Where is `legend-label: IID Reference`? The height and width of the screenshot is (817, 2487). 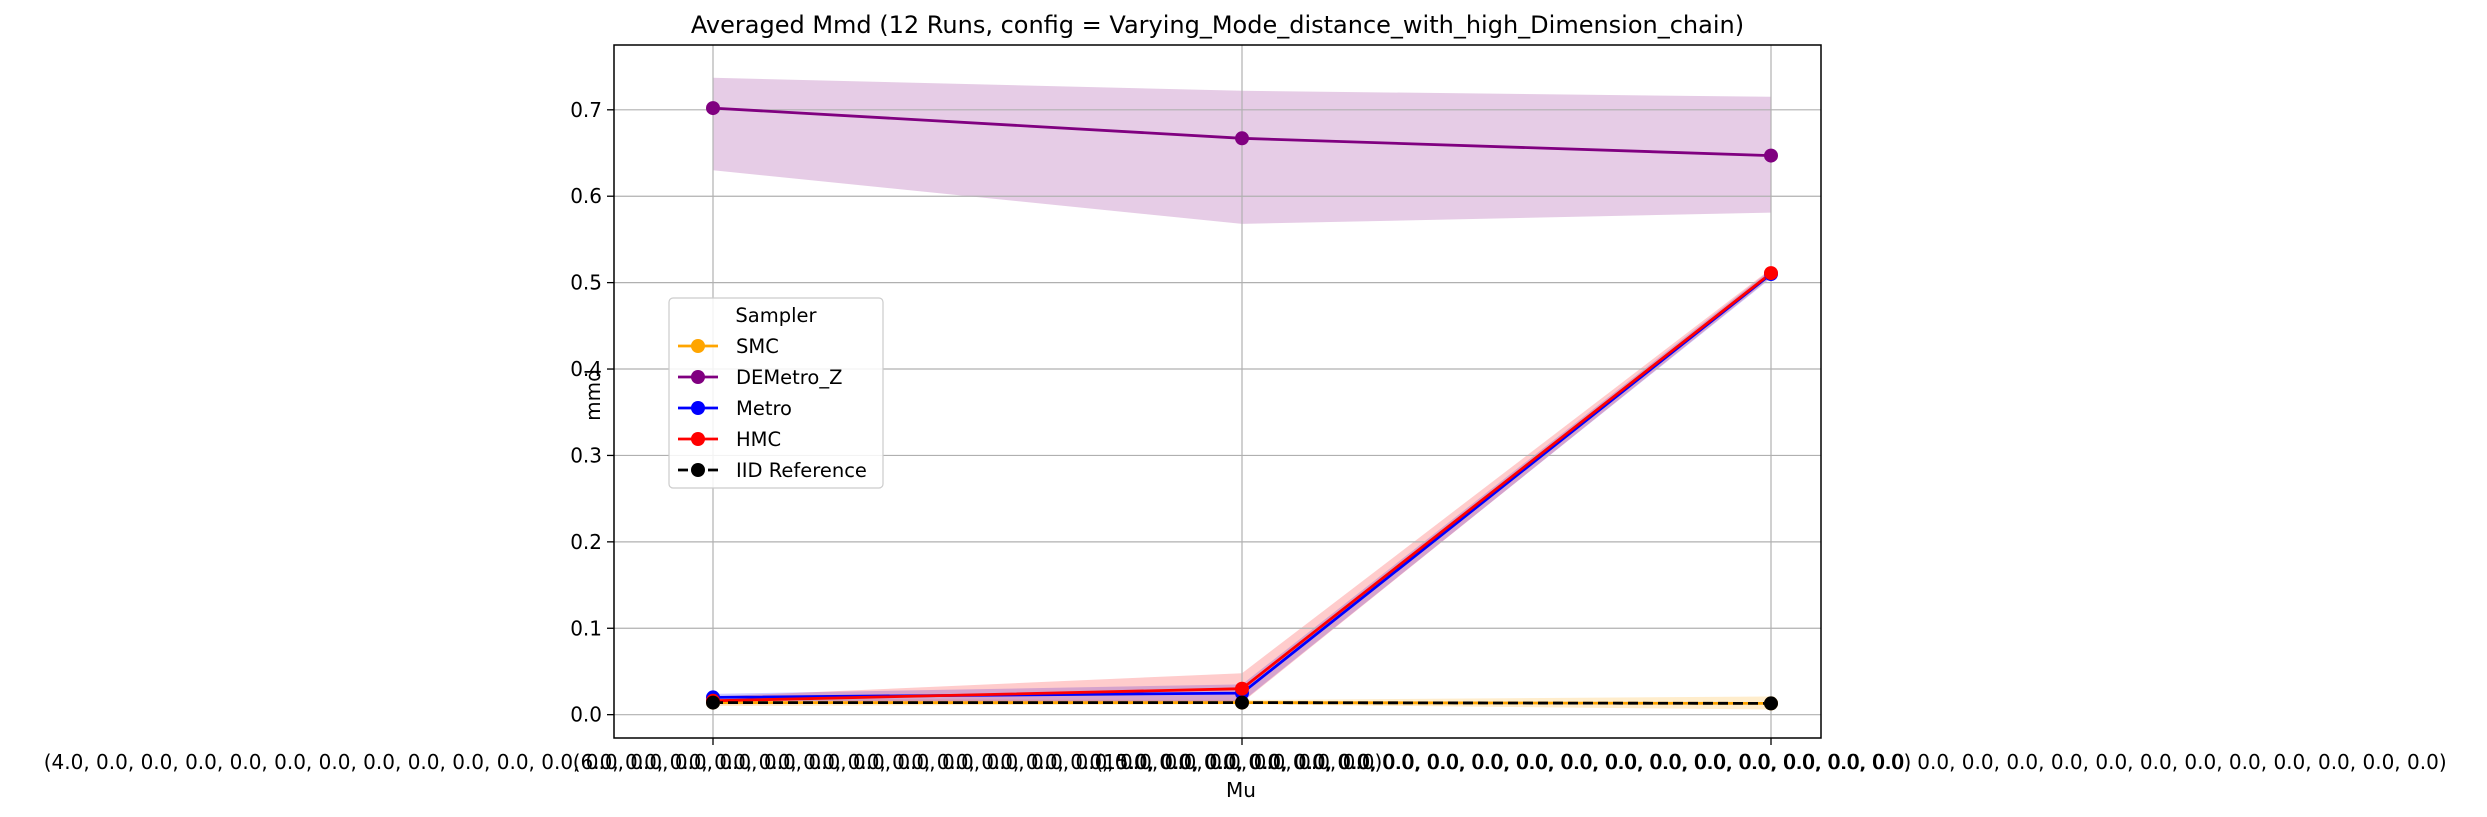
legend-label: IID Reference is located at coordinates (801, 470).